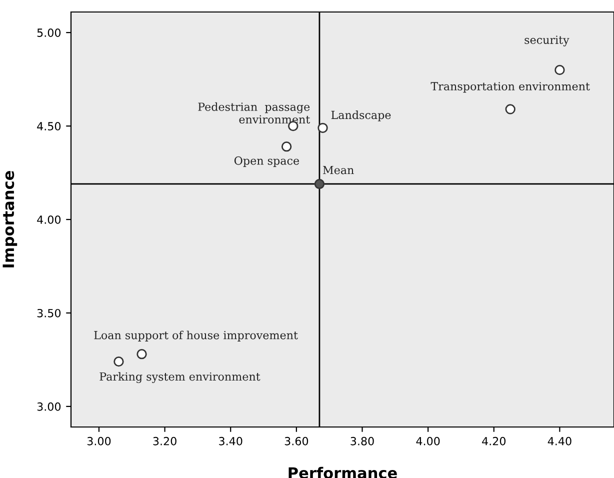 The height and width of the screenshot is (478, 614). I want to click on annotation: Pedestrian passage environment, so click(254, 113).